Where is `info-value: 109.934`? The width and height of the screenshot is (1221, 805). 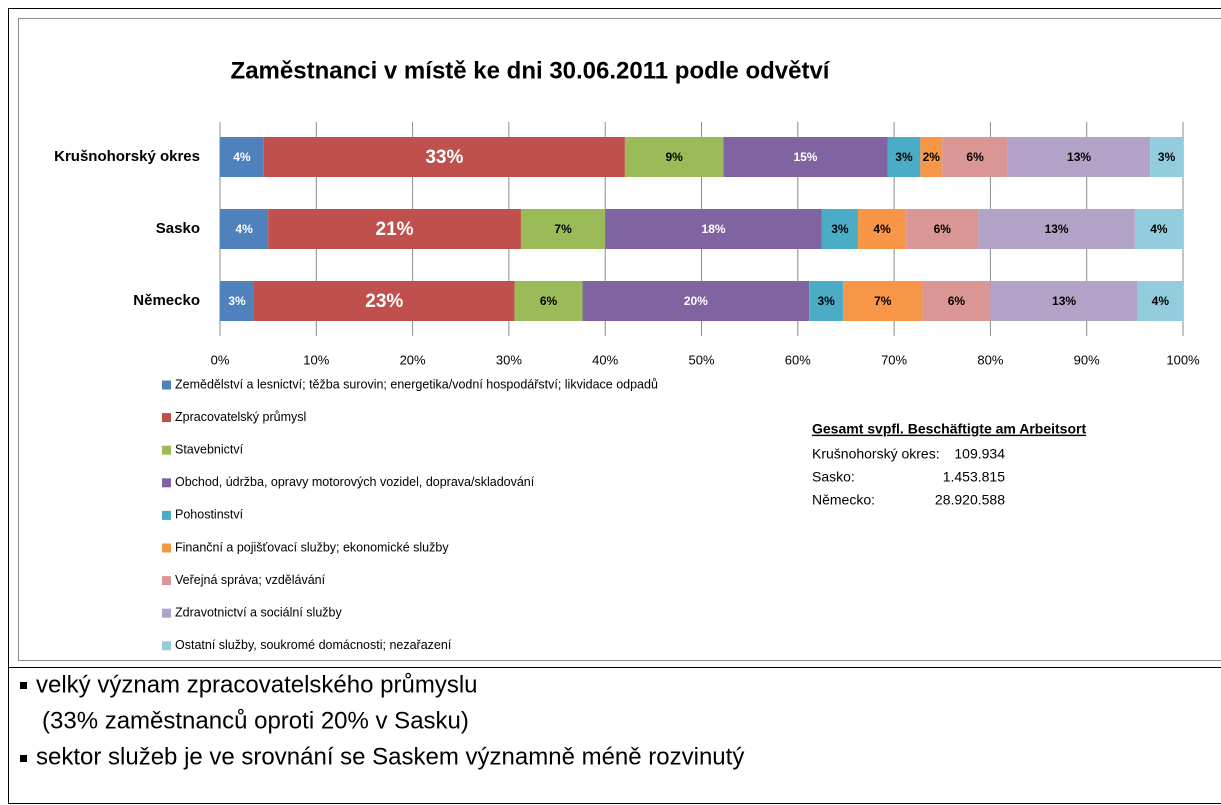 info-value: 109.934 is located at coordinates (979, 454).